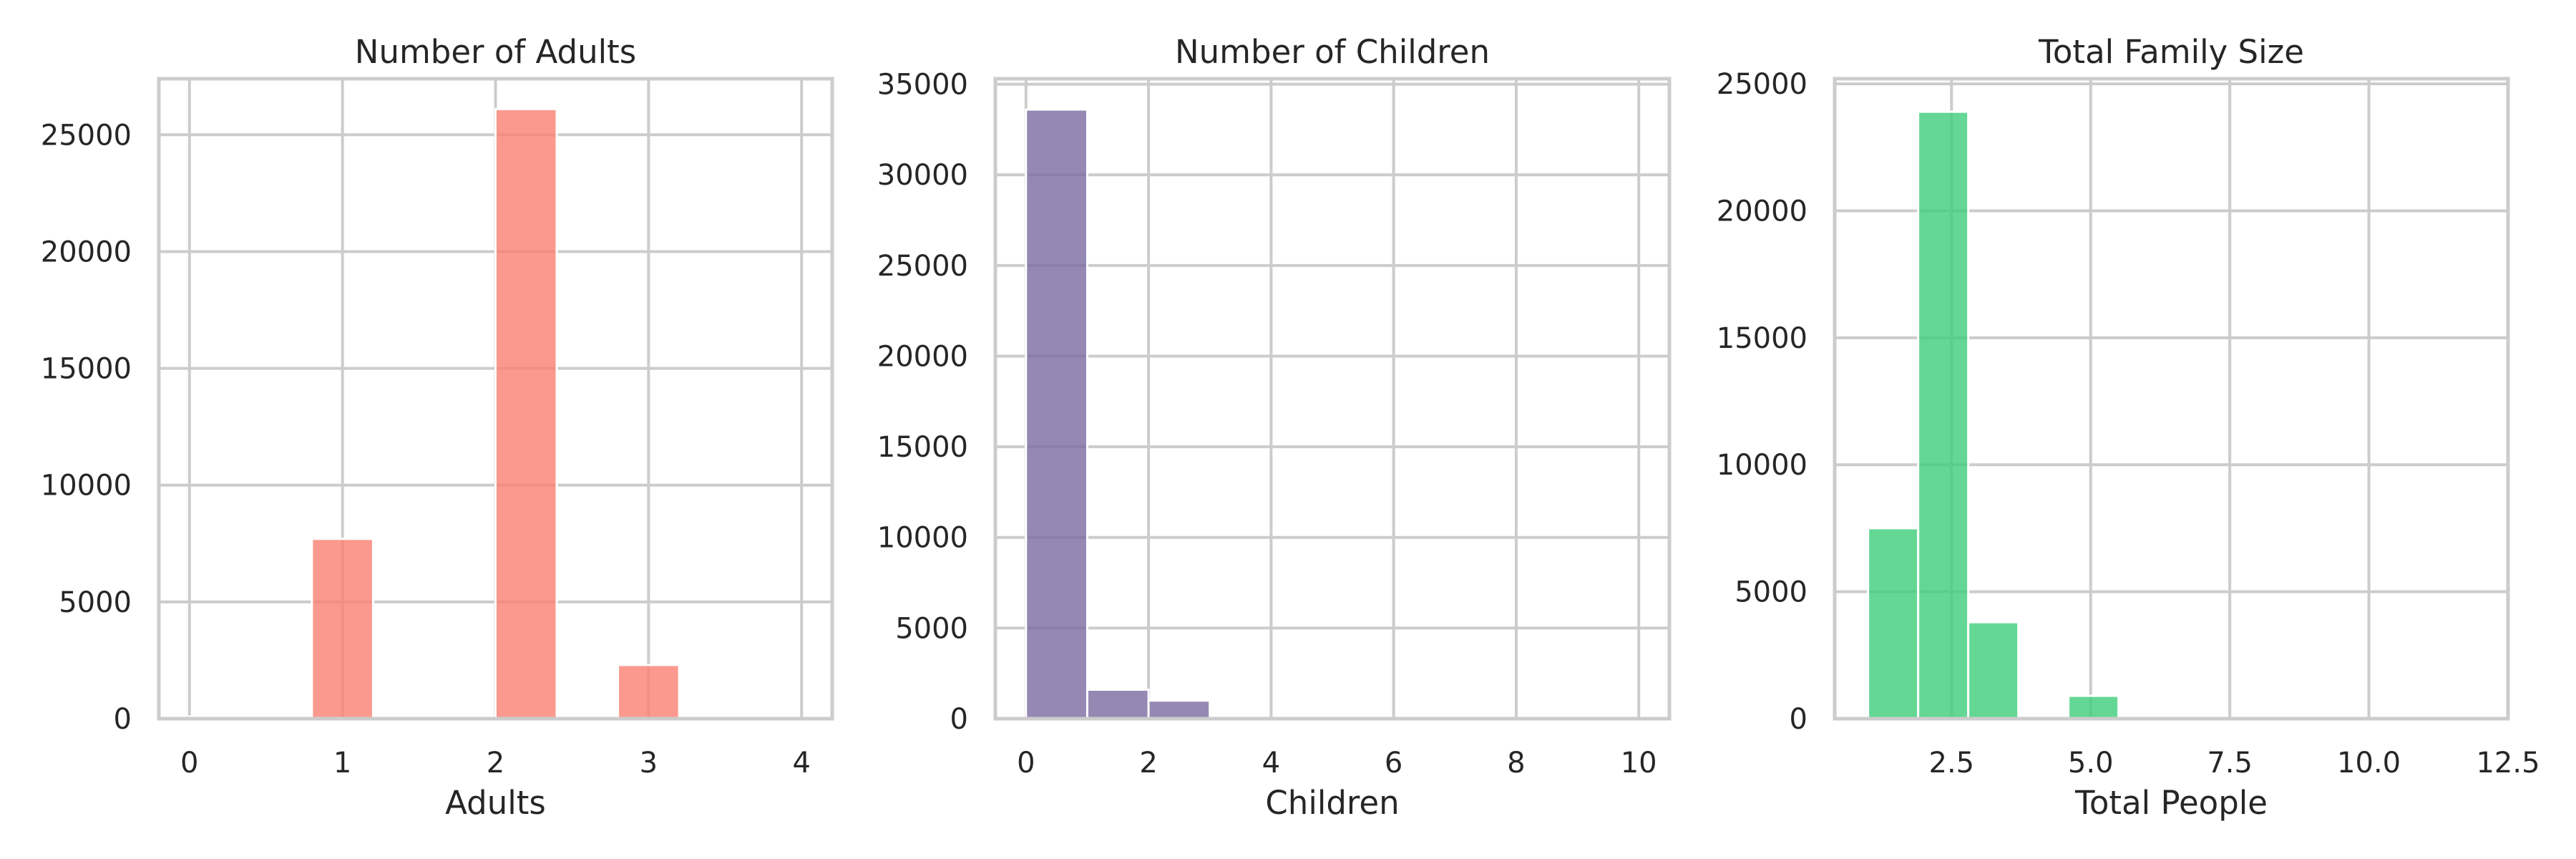 The height and width of the screenshot is (859, 2576). Describe the element at coordinates (2369, 763) in the screenshot. I see `x-tick-label: 10.0` at that location.